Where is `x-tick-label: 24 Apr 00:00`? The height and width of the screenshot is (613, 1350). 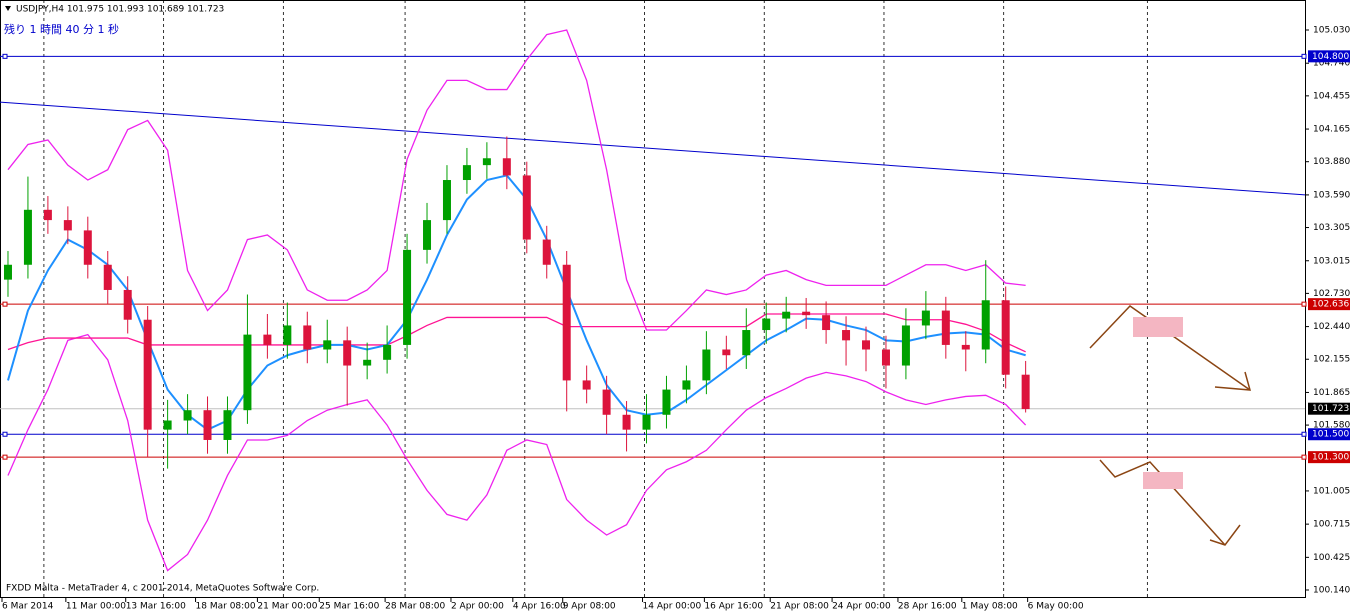
x-tick-label: 24 Apr 00:00 is located at coordinates (861, 607).